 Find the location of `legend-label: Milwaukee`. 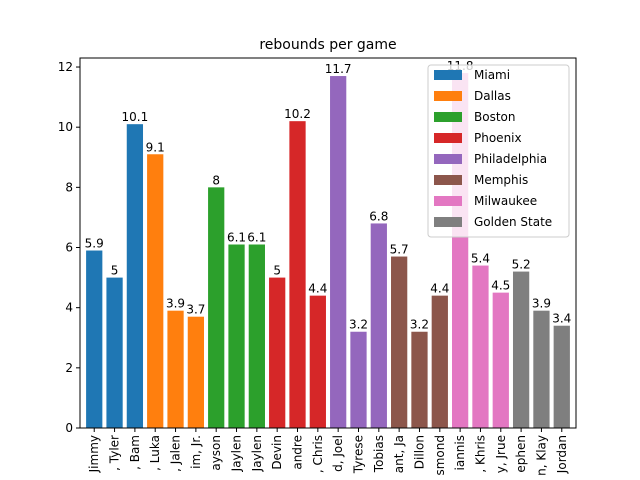

legend-label: Milwaukee is located at coordinates (505, 201).